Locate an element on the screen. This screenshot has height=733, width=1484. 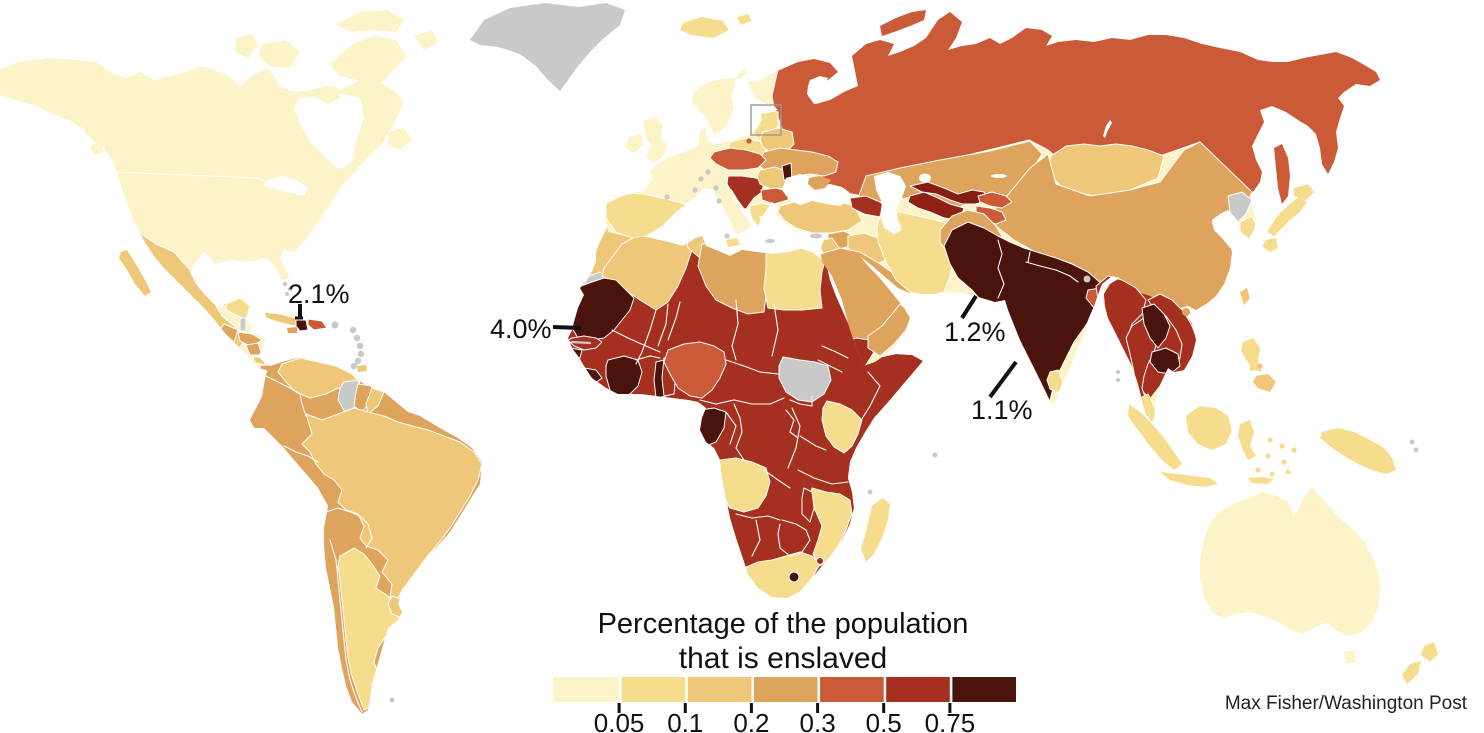
svg-text: 0.2 is located at coordinates (751, 720).